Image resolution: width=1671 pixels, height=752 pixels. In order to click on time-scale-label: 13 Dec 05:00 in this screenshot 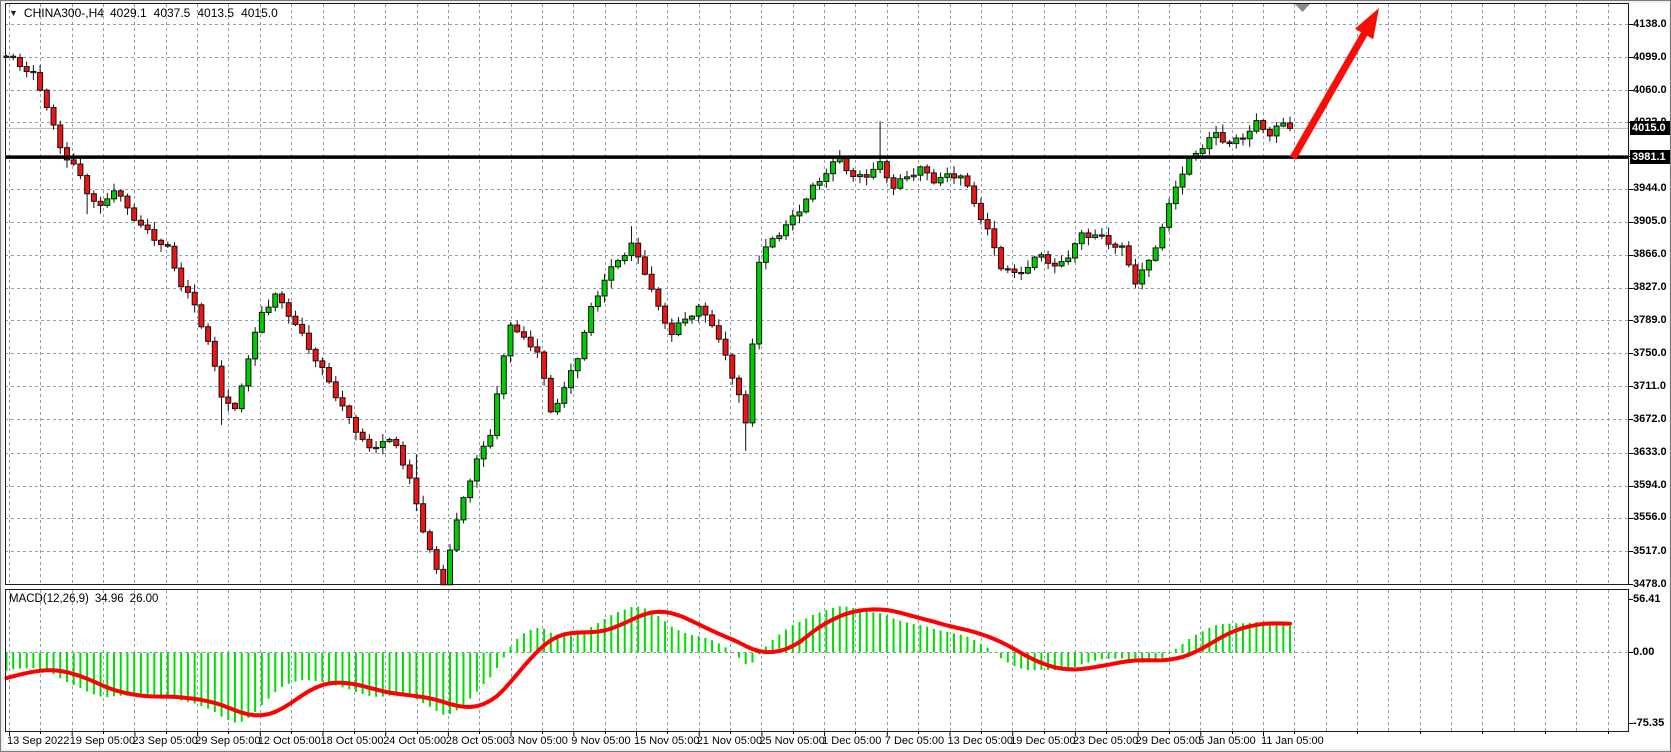, I will do `click(980, 741)`.